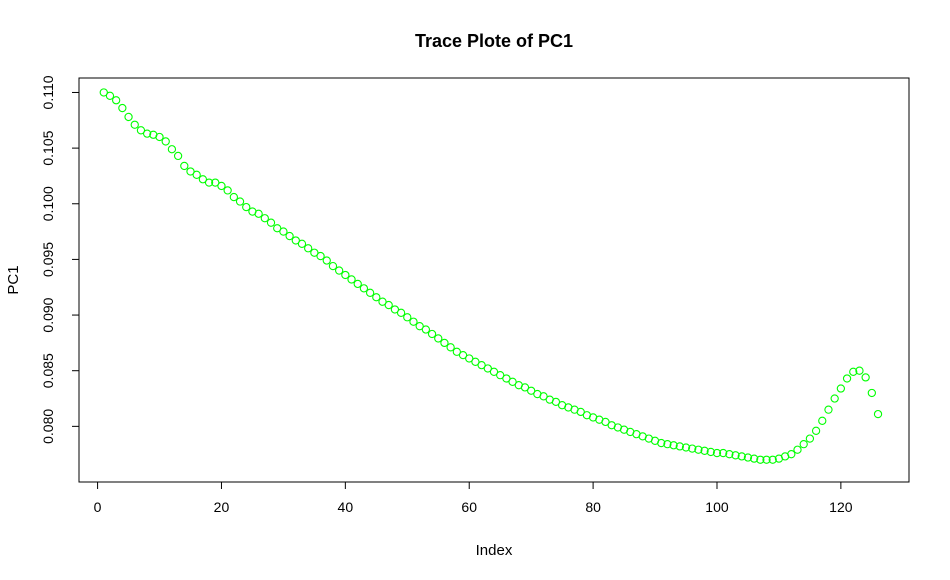 Image resolution: width=950 pixels, height=580 pixels. Describe the element at coordinates (494, 41) in the screenshot. I see `chart-title: Trace Plote of PC1` at that location.